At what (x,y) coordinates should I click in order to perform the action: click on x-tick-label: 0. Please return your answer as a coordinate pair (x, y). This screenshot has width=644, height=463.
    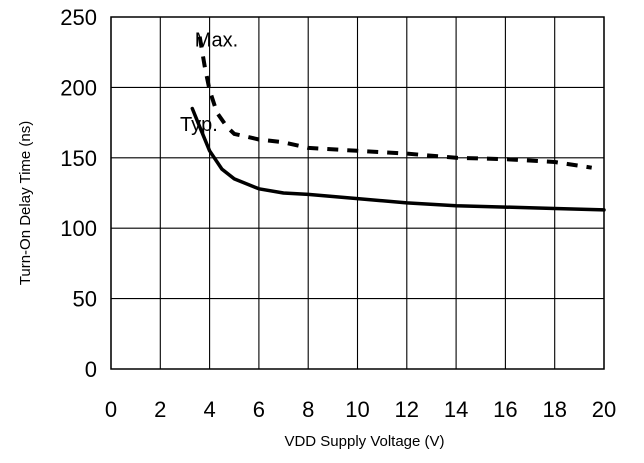
    Looking at the image, I should click on (111, 409).